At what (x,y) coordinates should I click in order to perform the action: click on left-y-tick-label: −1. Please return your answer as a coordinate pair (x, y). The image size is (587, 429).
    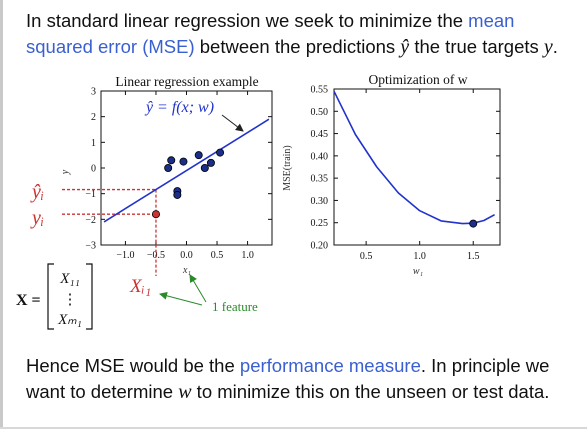
    Looking at the image, I should click on (90, 194).